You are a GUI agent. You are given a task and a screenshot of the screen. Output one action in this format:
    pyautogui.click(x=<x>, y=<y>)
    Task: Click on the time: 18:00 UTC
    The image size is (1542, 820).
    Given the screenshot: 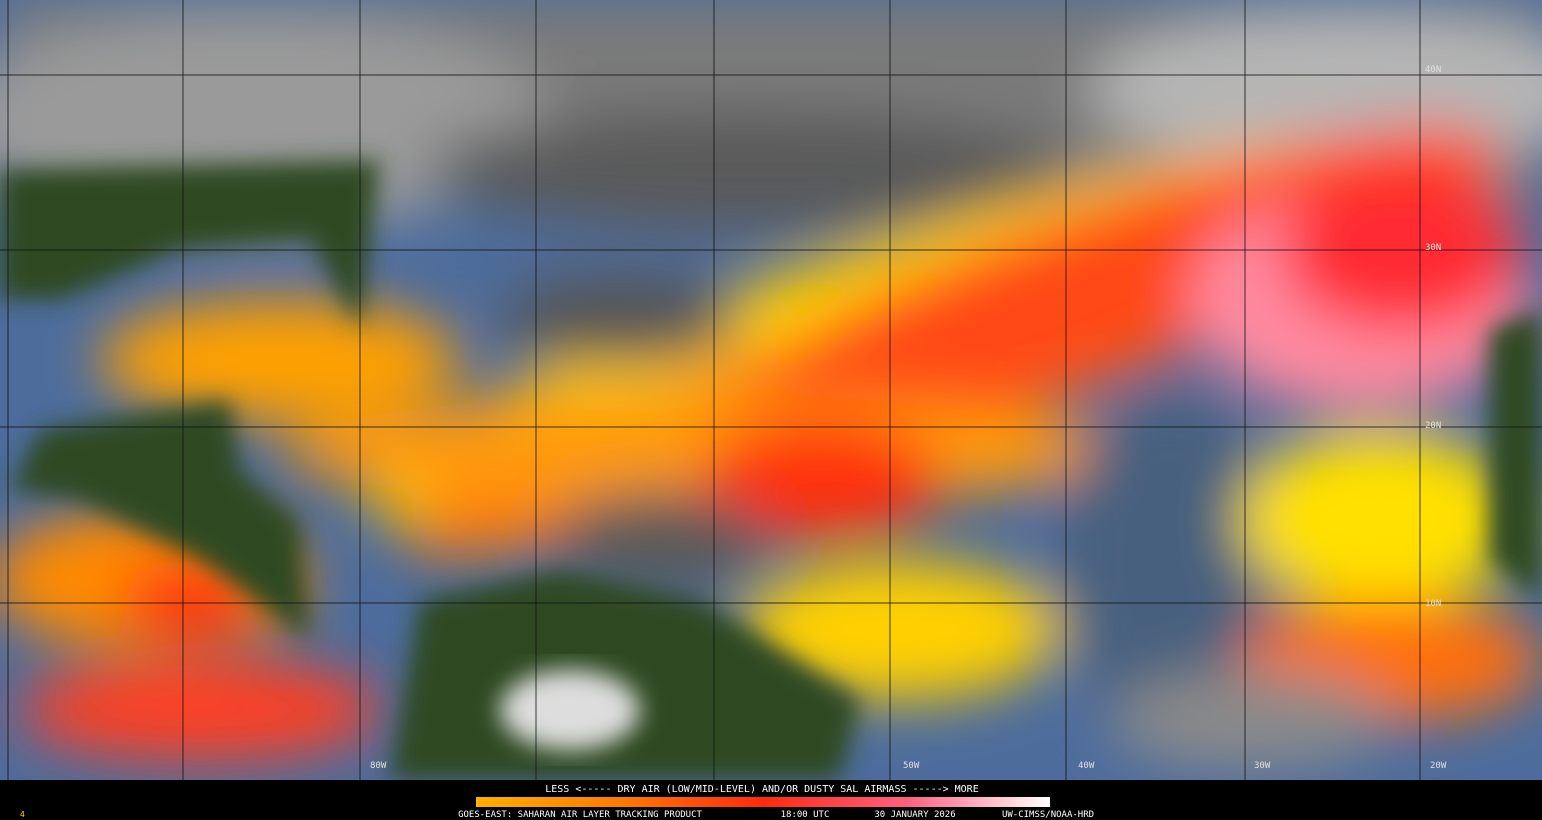 What is the action you would take?
    pyautogui.click(x=805, y=815)
    